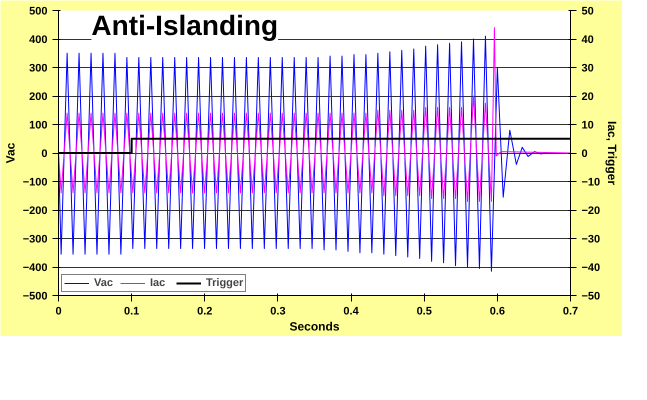 This screenshot has width=647, height=400. Describe the element at coordinates (38, 126) in the screenshot. I see `y-tick-label: 100` at that location.